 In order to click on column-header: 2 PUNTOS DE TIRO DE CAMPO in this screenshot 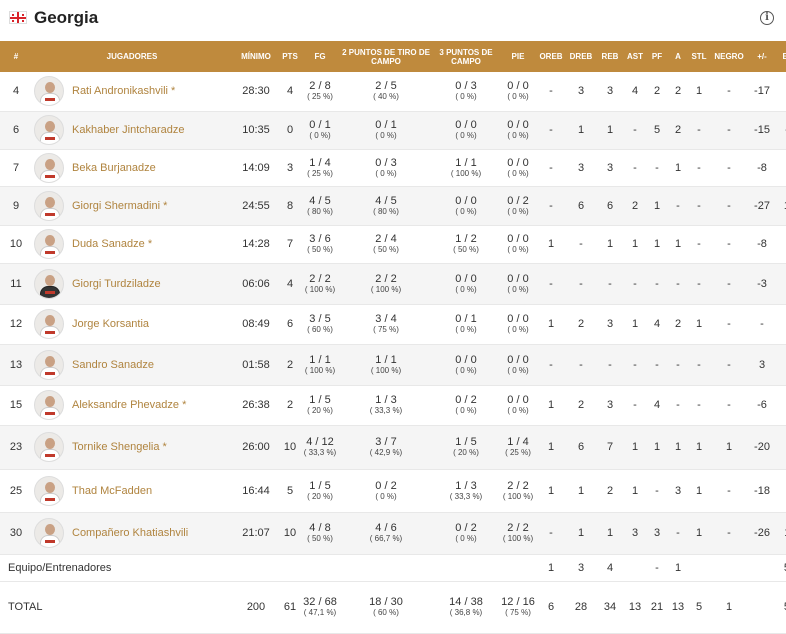, I will do `click(386, 56)`.